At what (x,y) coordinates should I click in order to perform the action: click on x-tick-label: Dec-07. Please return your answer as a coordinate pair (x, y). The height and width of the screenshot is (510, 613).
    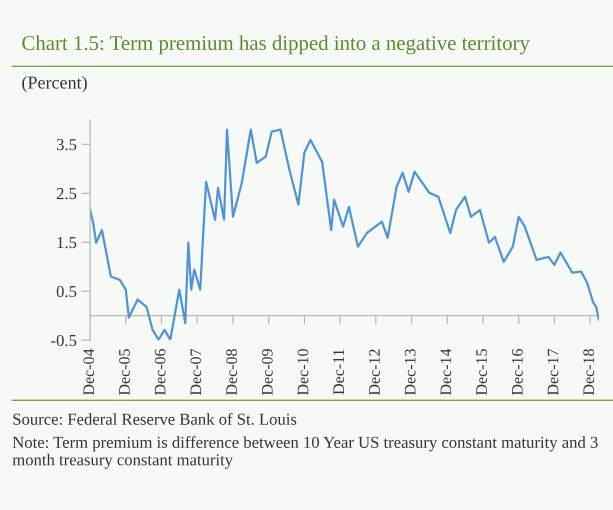
    Looking at the image, I should click on (196, 372).